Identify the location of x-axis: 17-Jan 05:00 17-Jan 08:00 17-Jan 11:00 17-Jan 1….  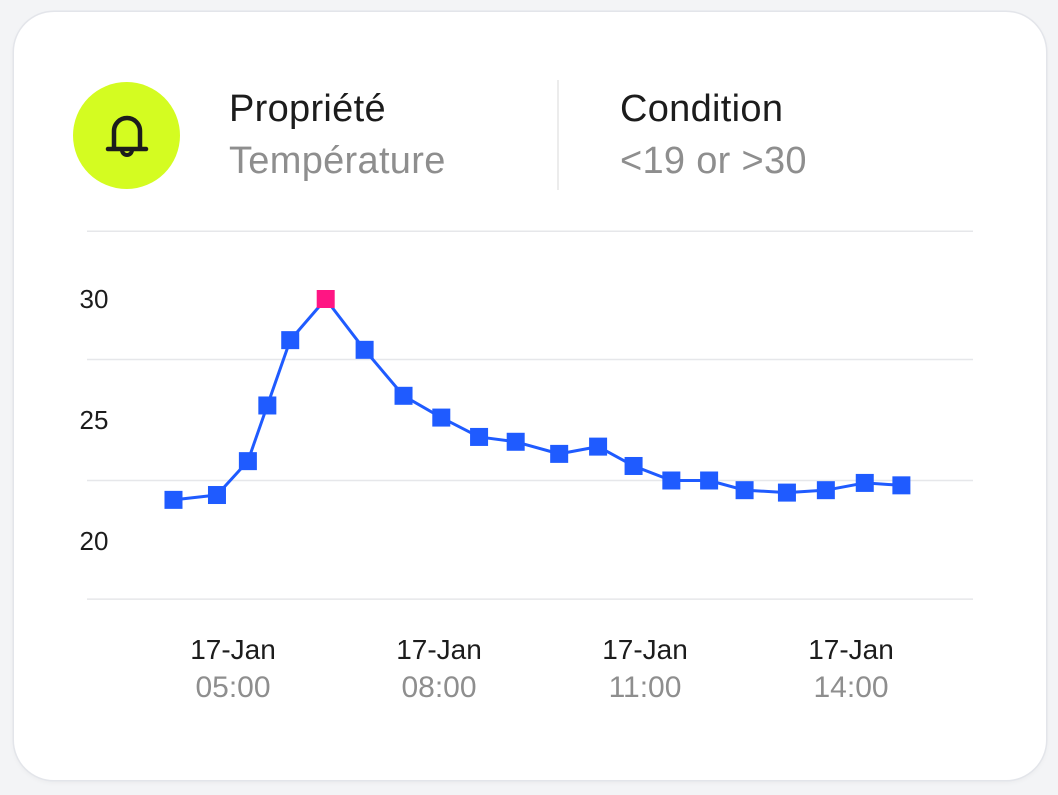
(542, 669).